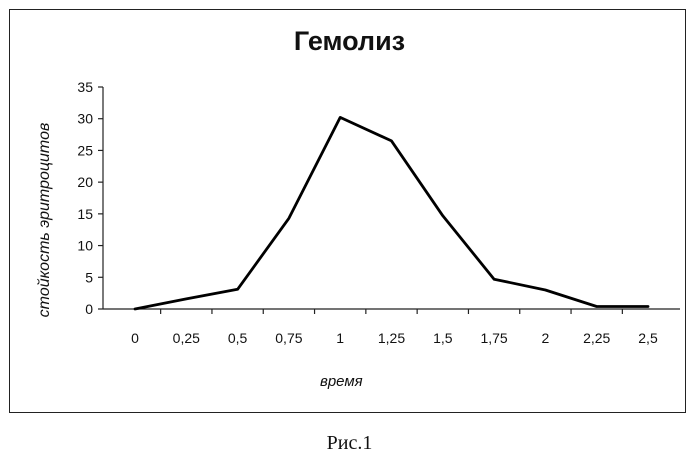 Image resolution: width=699 pixels, height=463 pixels. What do you see at coordinates (85, 214) in the screenshot?
I see `y-tick-label: 15` at bounding box center [85, 214].